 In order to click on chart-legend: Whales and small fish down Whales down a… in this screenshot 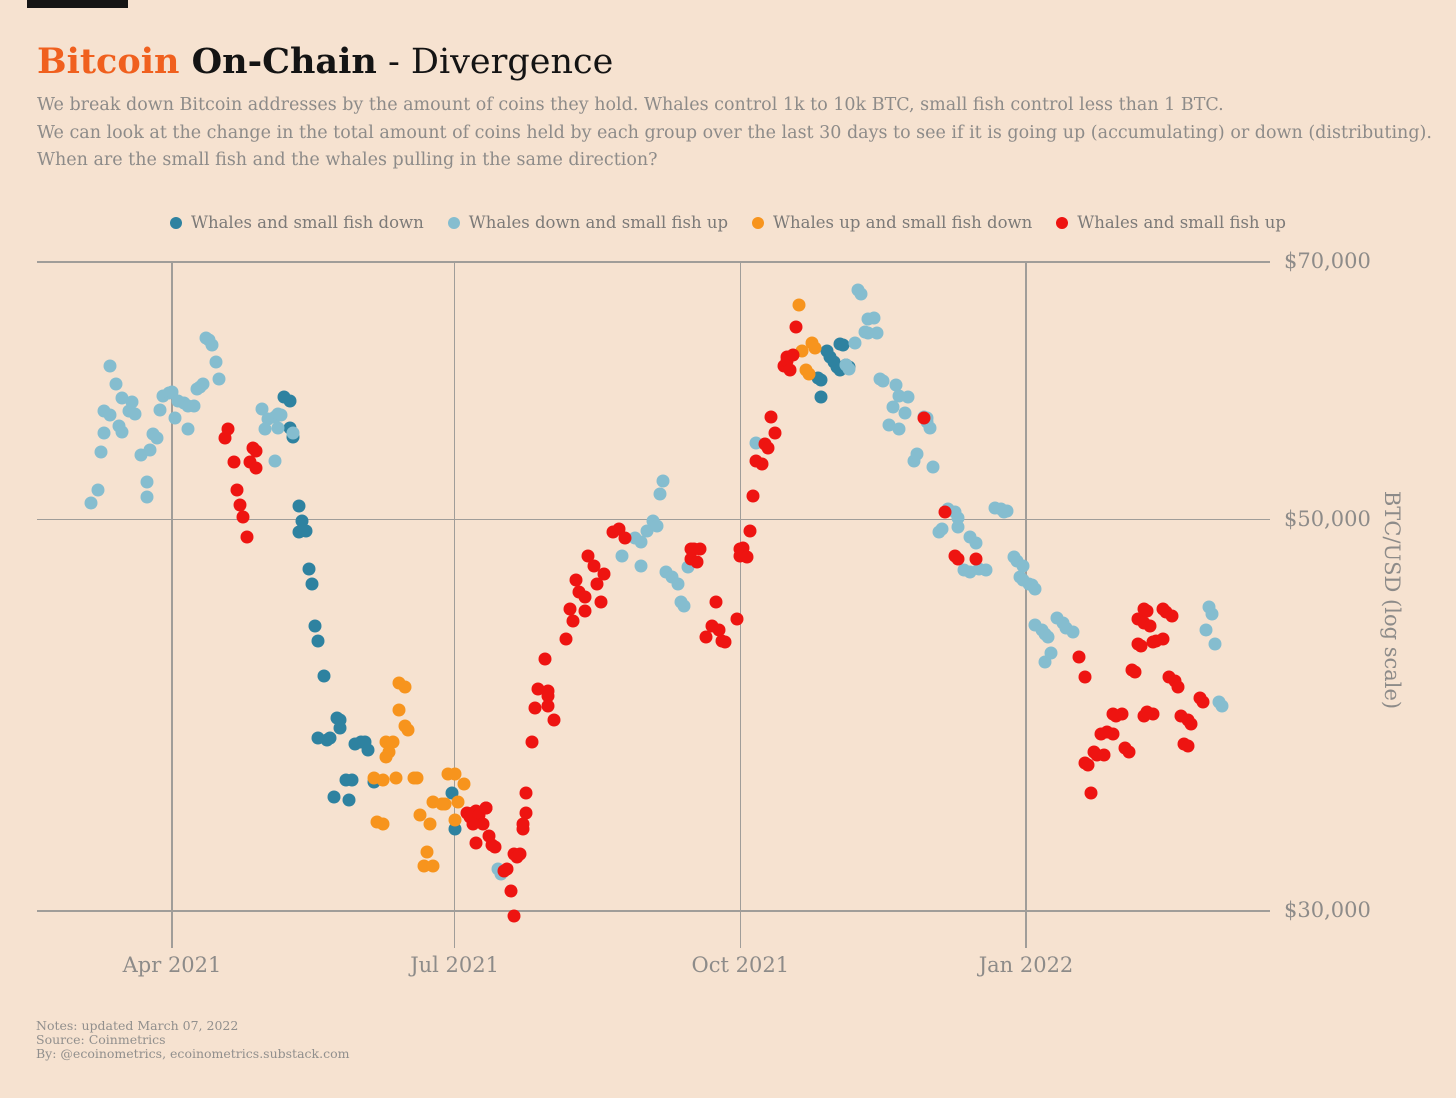, I will do `click(728, 222)`.